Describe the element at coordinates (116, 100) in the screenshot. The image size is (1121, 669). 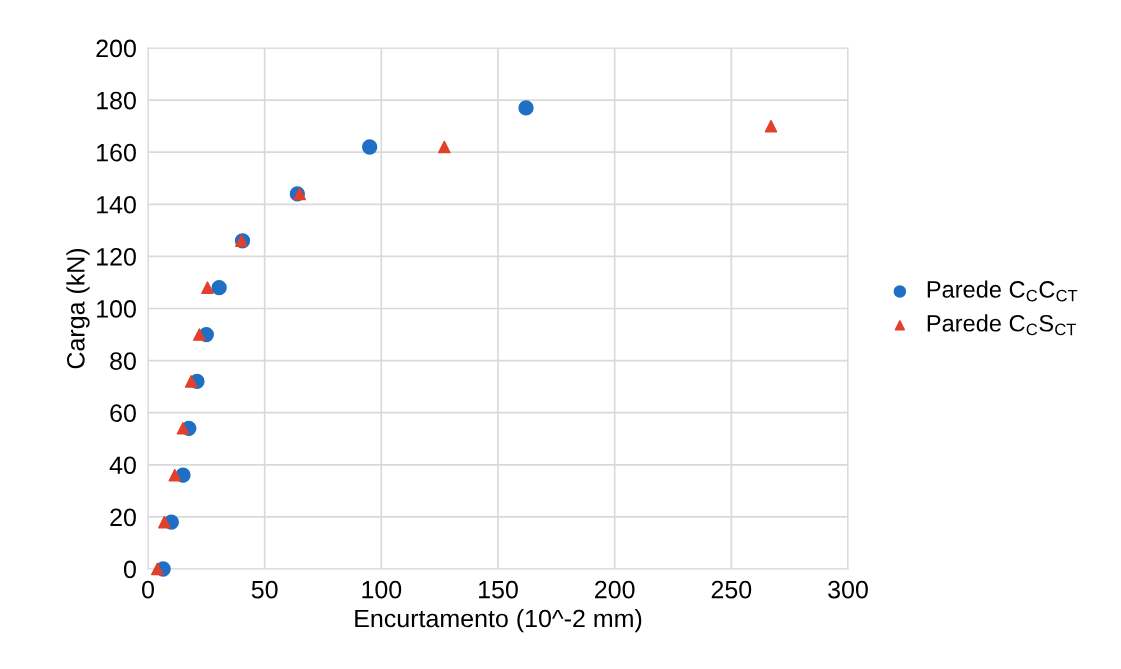
I see `y-tick-label: 180` at that location.